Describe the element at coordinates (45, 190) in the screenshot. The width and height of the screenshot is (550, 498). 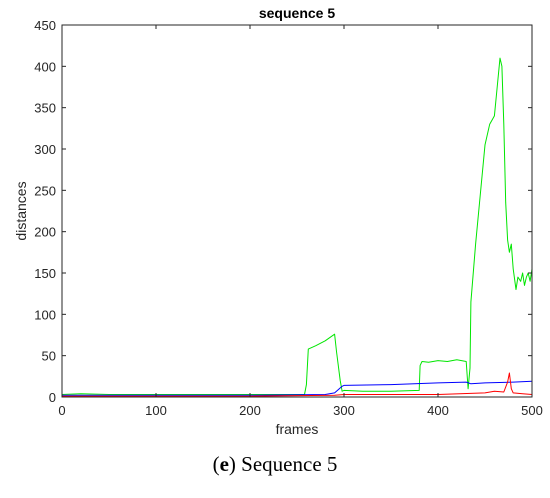
I see `y-tick-label: 250` at that location.